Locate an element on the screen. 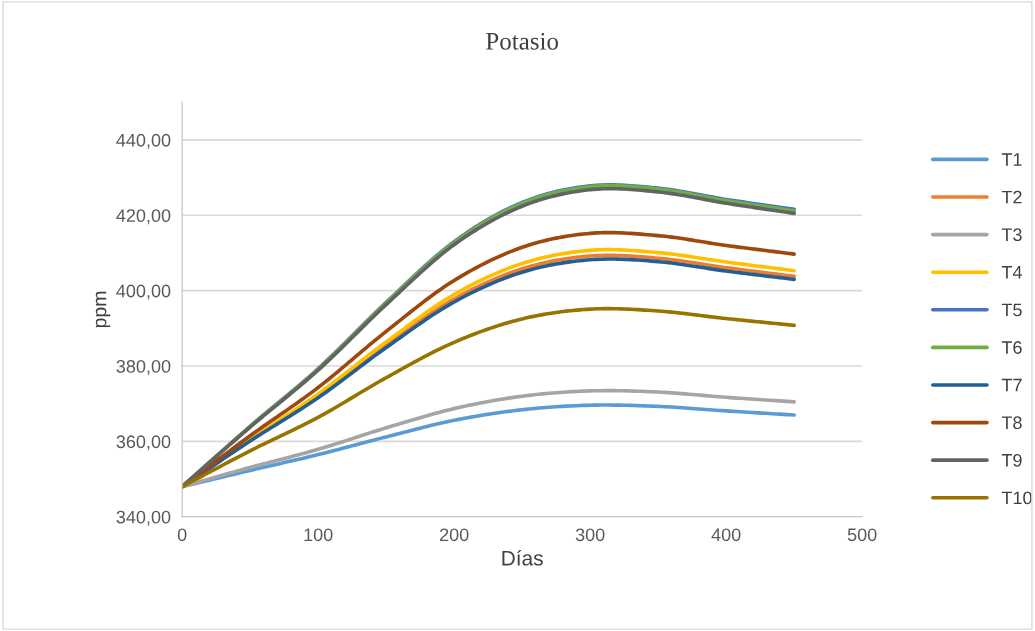  x-tick-label: 300 is located at coordinates (590, 535).